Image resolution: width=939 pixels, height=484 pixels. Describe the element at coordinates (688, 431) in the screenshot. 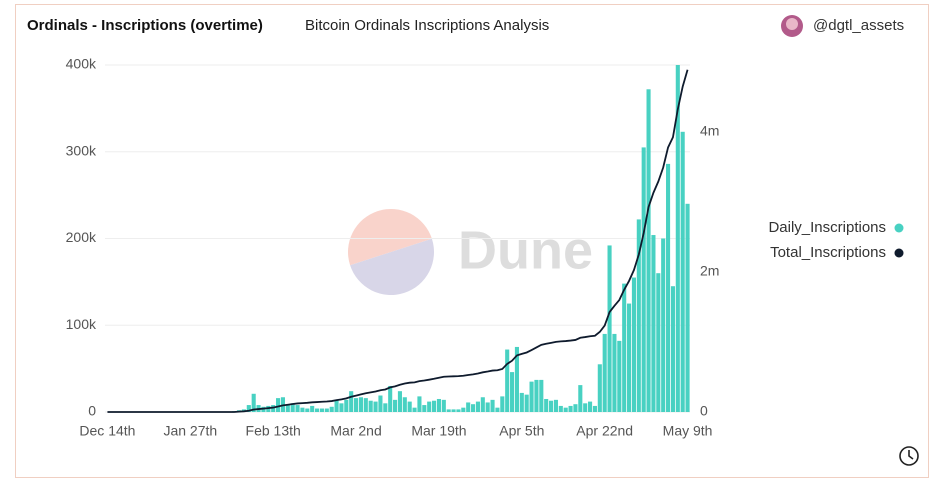

I see `x-tick-label: May 9th` at that location.